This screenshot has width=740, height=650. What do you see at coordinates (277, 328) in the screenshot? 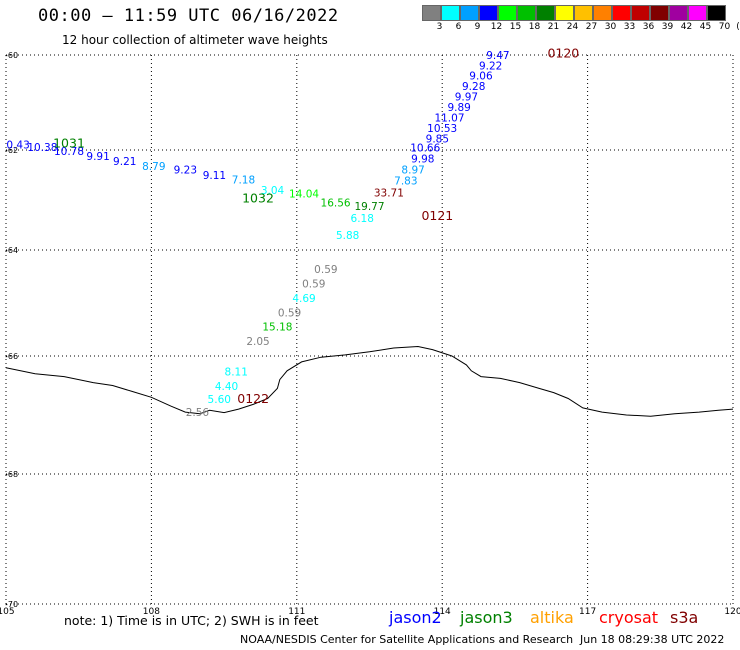
I see `wave-height-value: 15.18` at bounding box center [277, 328].